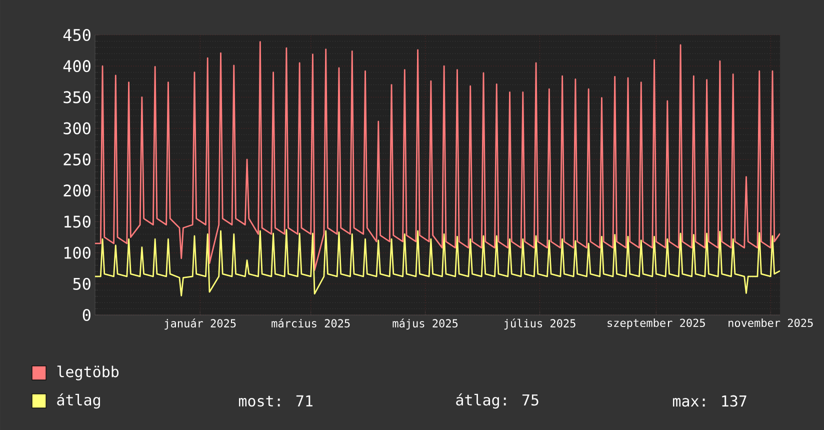  Describe the element at coordinates (77, 252) in the screenshot. I see `y-tick-label: 100` at that location.